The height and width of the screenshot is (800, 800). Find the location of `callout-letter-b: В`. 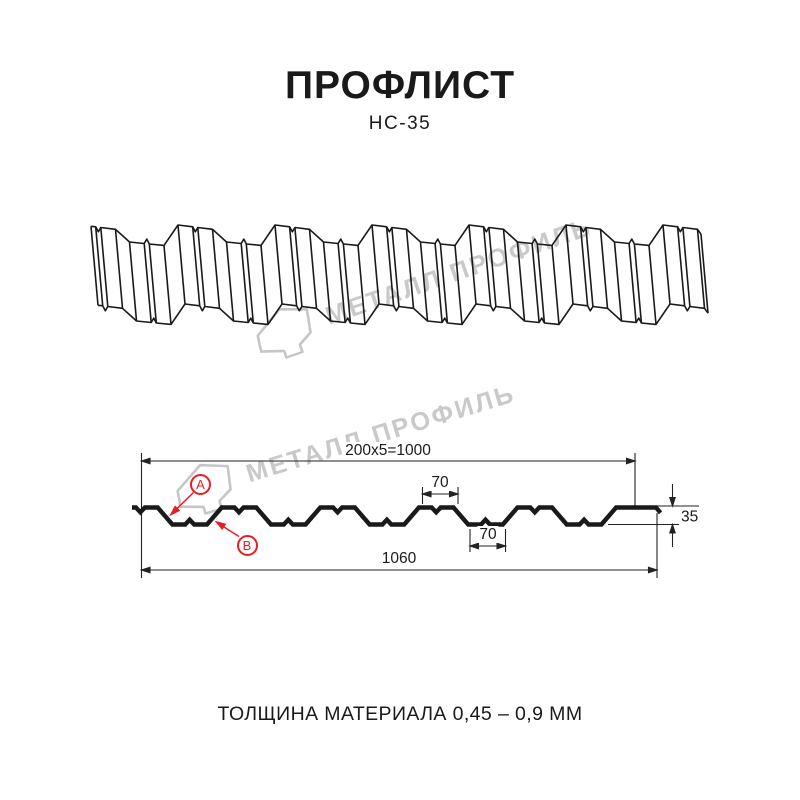

callout-letter-b: В is located at coordinates (247, 545).